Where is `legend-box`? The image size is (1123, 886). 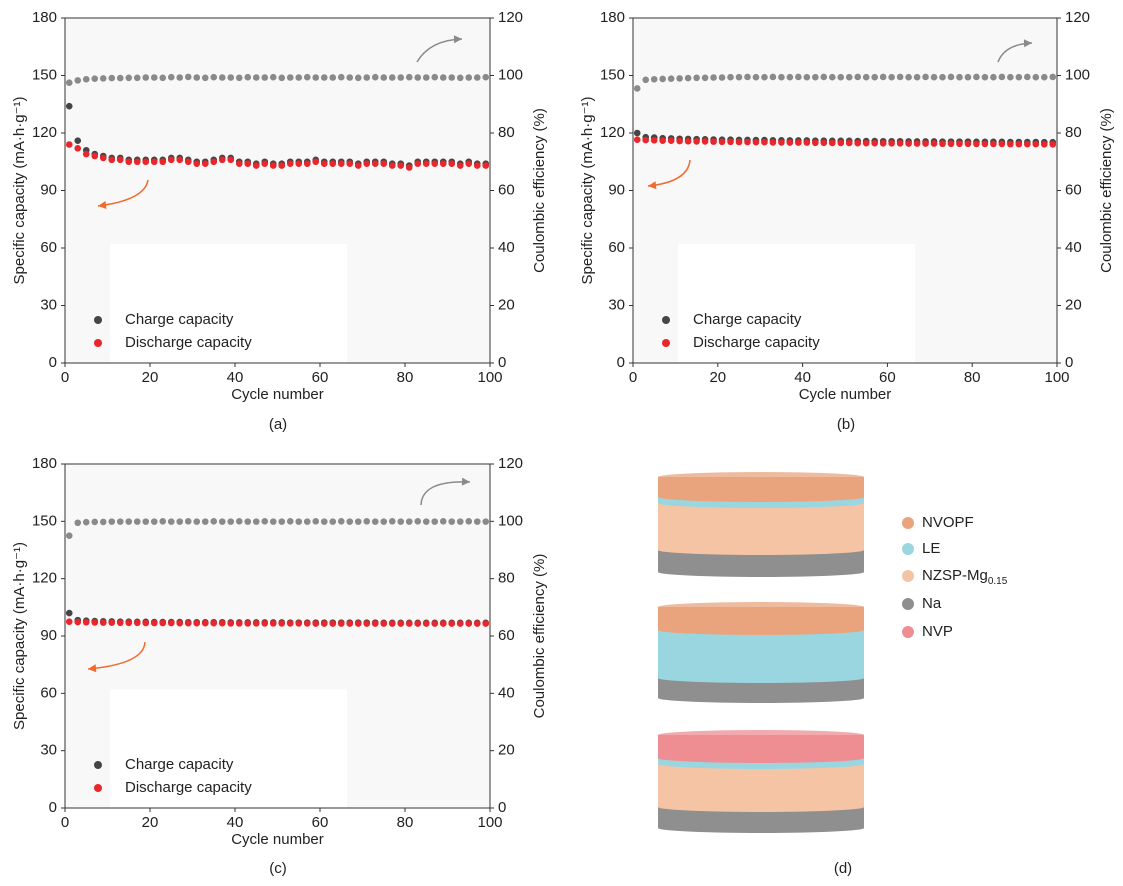
legend-box is located at coordinates (228, 303).